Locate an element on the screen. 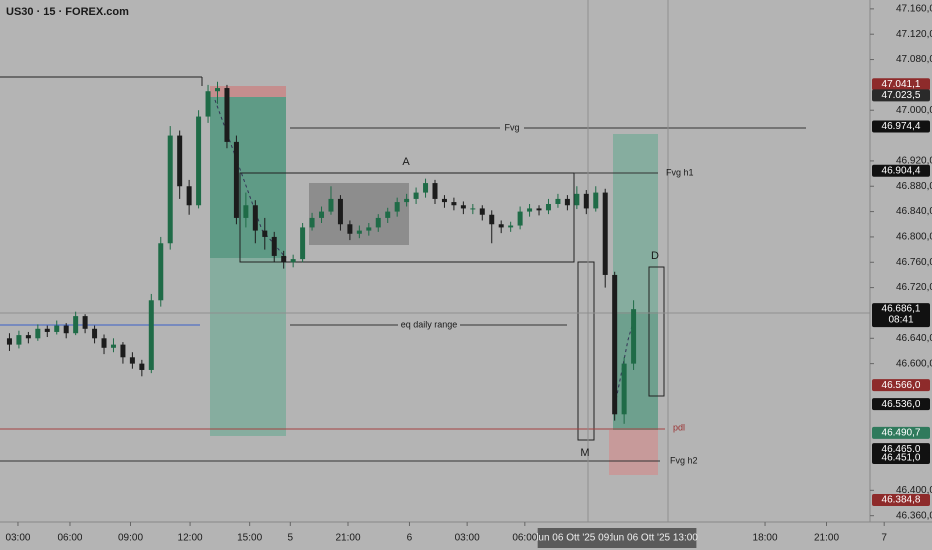 The height and width of the screenshot is (550, 932). path-line is located at coordinates (250, 179).